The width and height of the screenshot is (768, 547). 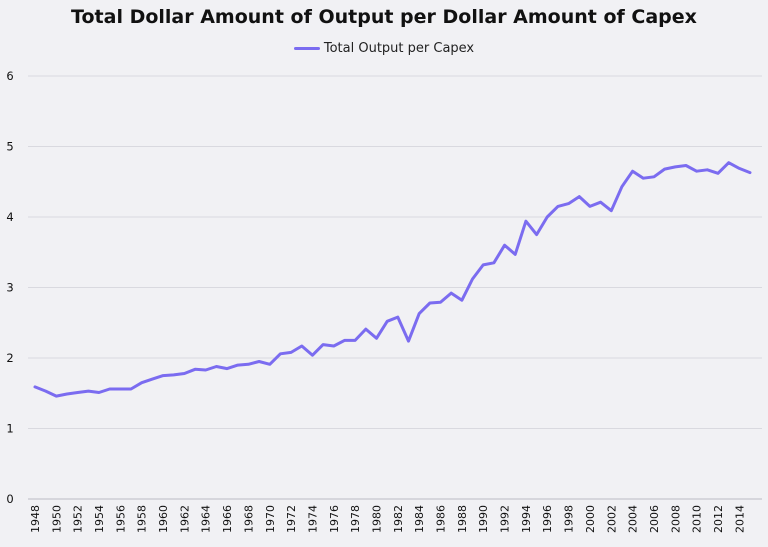 I want to click on x-tick-label: 1992, so click(x=505, y=519).